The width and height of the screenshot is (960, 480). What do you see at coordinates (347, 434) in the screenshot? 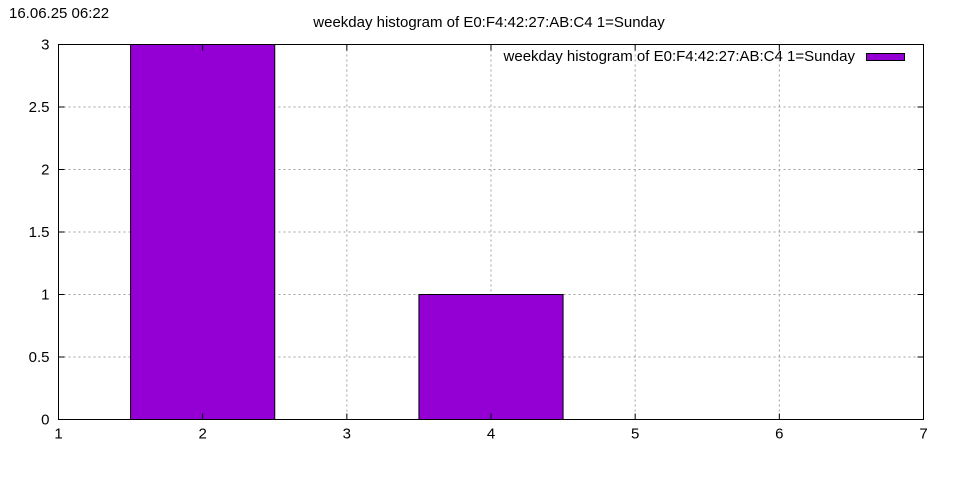
I see `x-tick-label: 3` at bounding box center [347, 434].